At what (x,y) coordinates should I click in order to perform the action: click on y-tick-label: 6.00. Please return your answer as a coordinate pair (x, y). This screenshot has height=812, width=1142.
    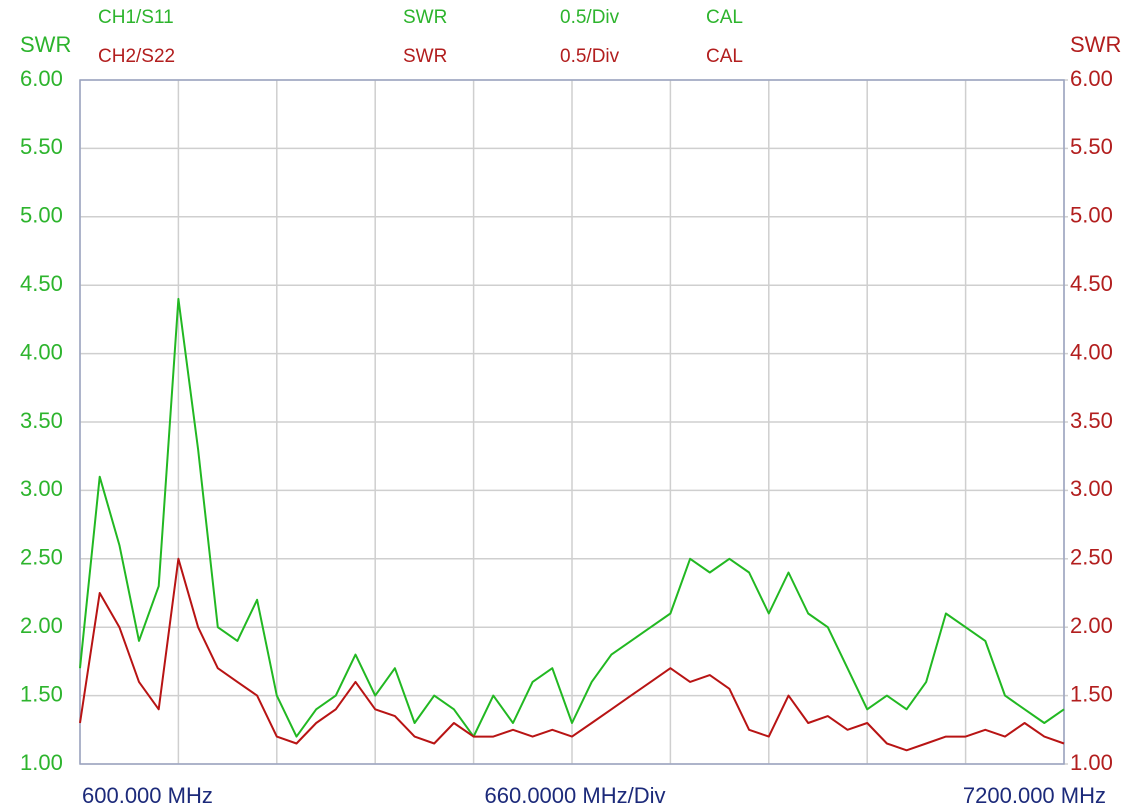
    Looking at the image, I should click on (41, 78).